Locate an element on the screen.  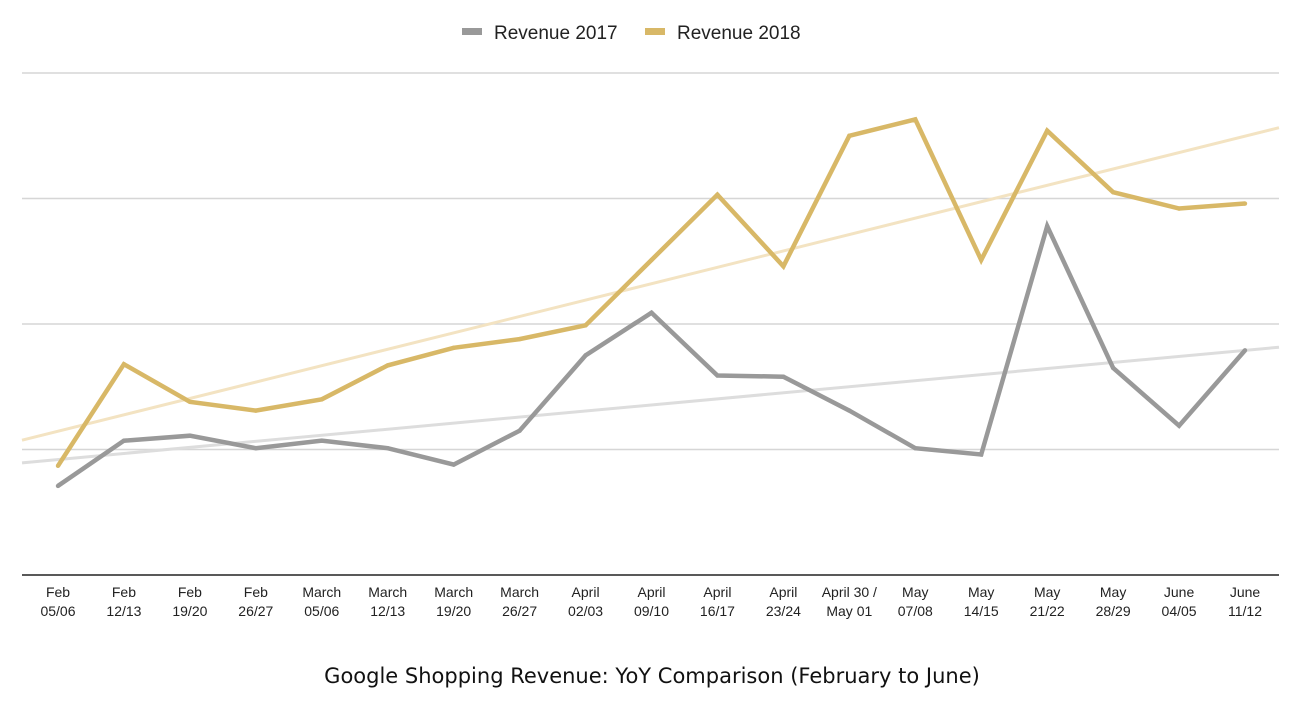
legend-item-revenue-2017: Revenue 2017 is located at coordinates (540, 33).